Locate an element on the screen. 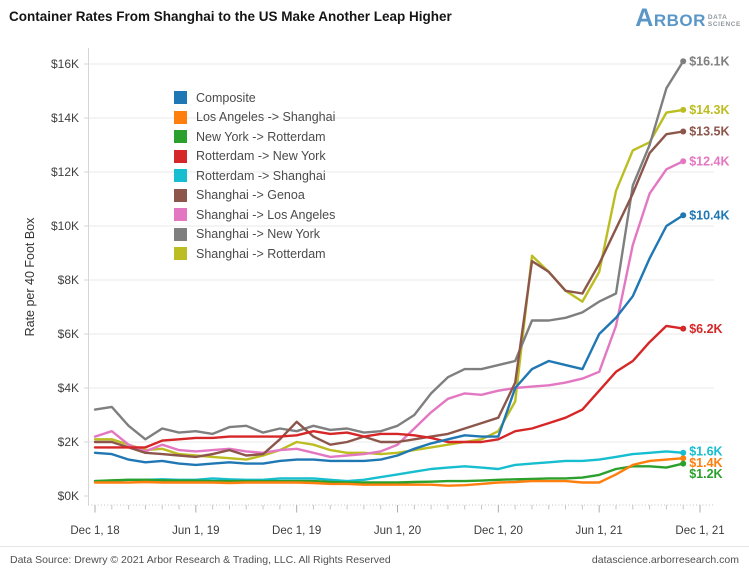  legend-item: Rotterdam -> Shanghai is located at coordinates (254, 176).